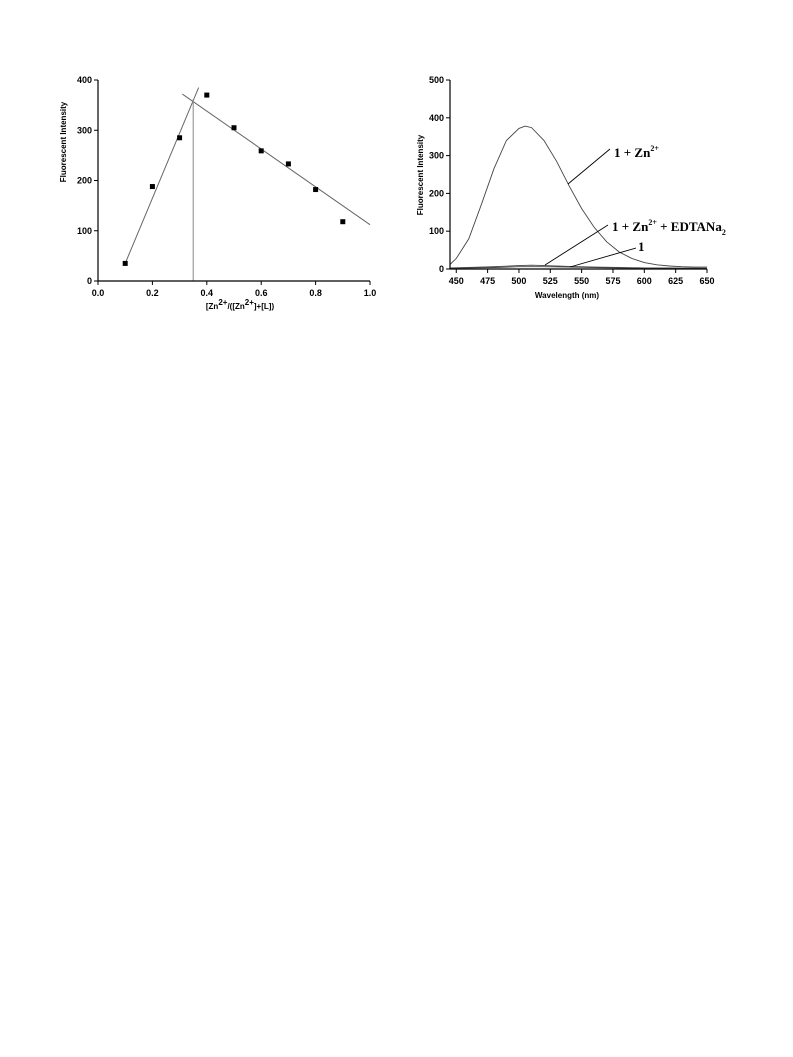  I want to click on x-tick-label: 575, so click(612, 281).